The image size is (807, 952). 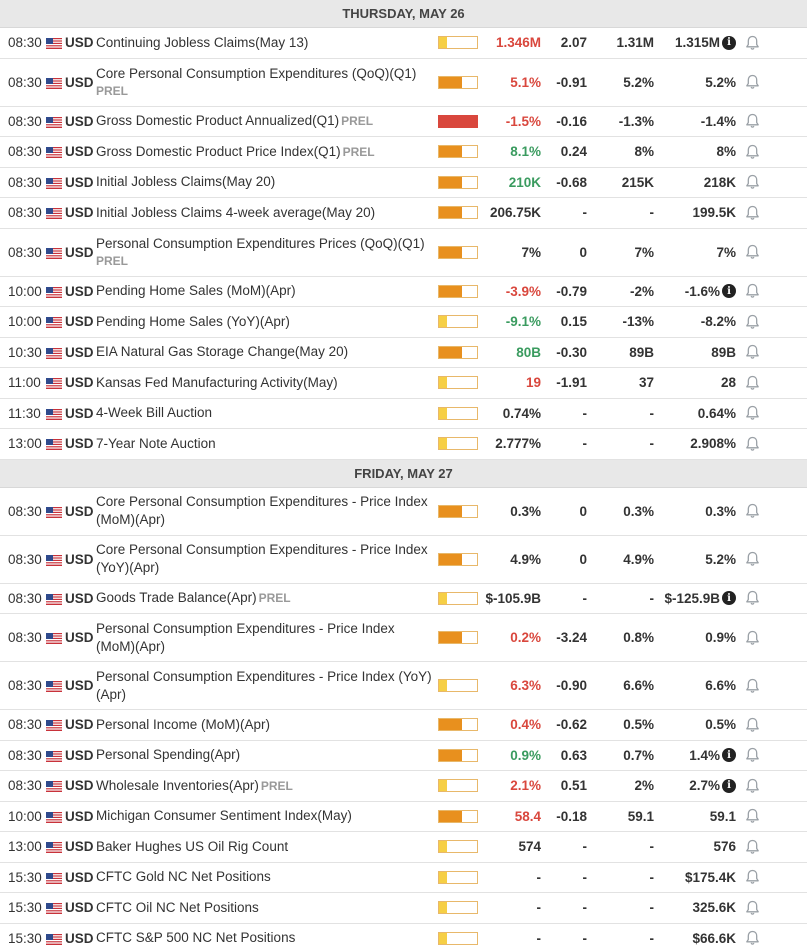 I want to click on impact-bar-fill, so click(x=443, y=847).